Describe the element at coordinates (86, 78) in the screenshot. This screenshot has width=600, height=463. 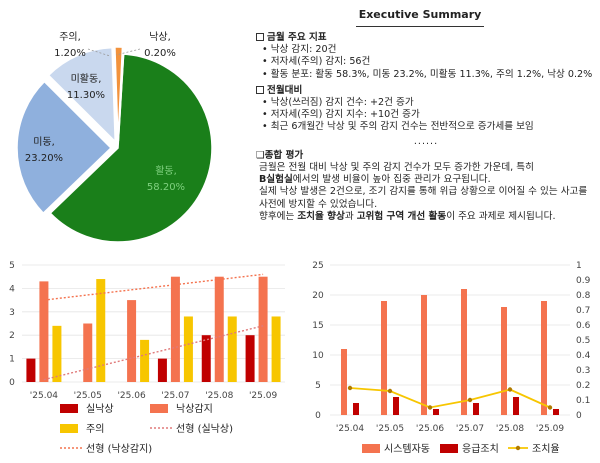
I see `pie-label-2: 미활동,` at that location.